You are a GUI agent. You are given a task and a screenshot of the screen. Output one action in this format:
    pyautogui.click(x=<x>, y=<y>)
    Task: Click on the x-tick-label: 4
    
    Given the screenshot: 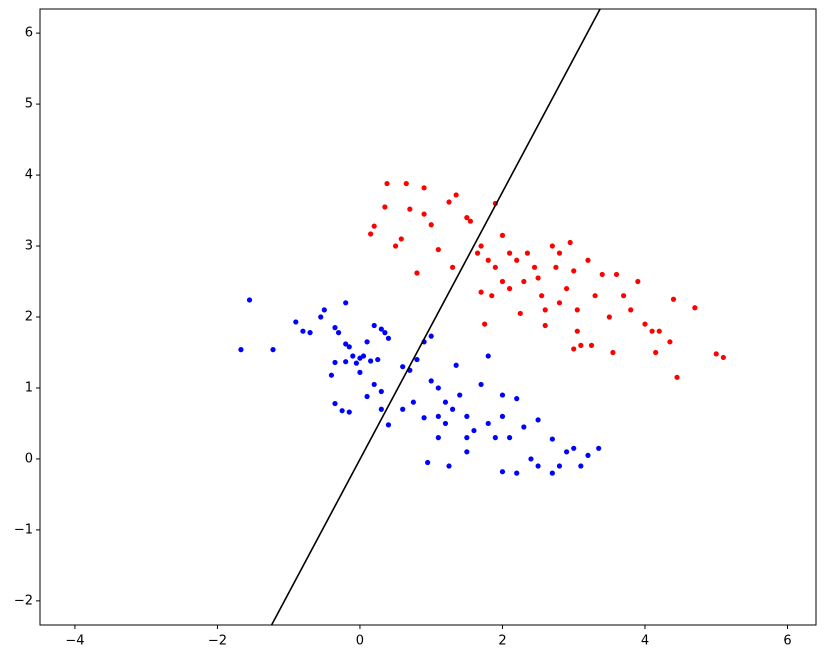 What is the action you would take?
    pyautogui.click(x=645, y=641)
    